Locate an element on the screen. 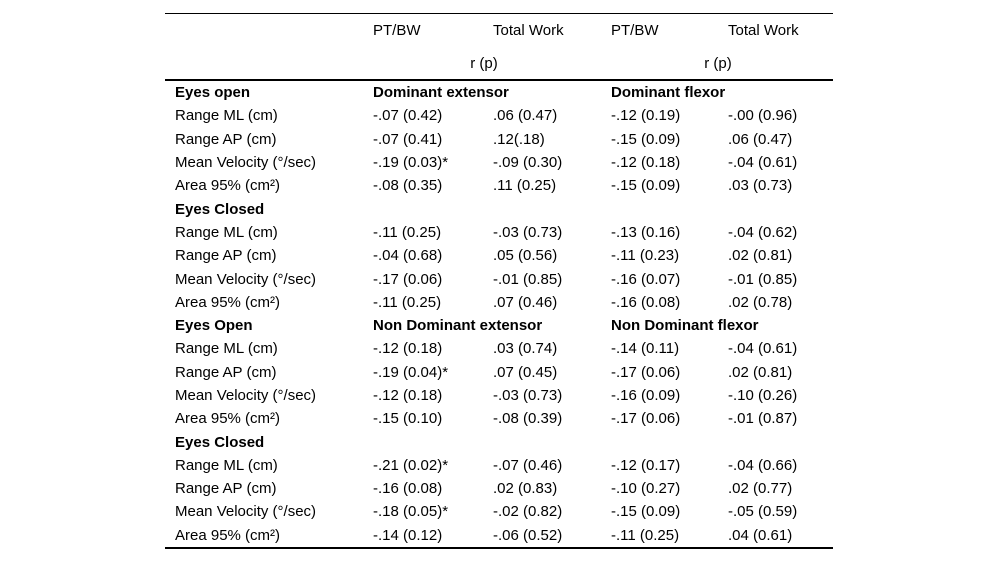  column-header-ptbw-1: PT/BW is located at coordinates (397, 30).